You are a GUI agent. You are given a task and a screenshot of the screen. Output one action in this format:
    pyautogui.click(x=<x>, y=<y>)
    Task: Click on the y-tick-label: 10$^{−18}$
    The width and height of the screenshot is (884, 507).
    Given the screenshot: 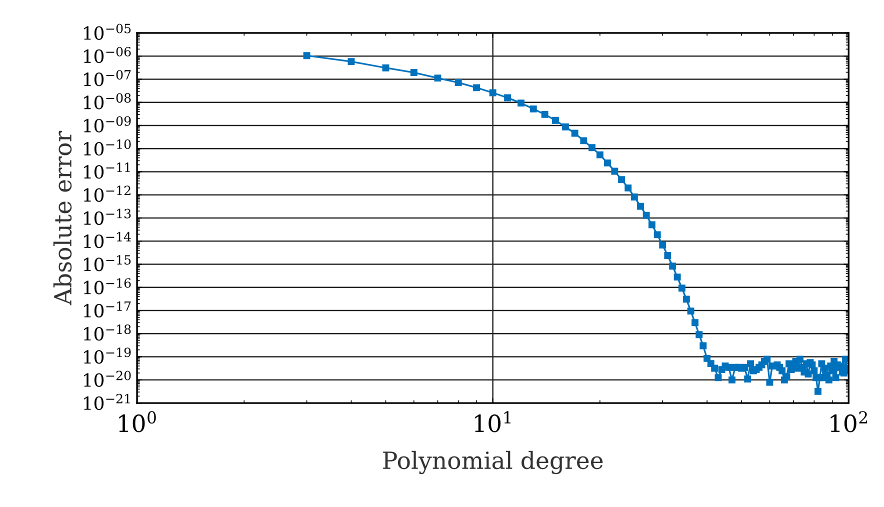 What is the action you would take?
    pyautogui.click(x=107, y=332)
    